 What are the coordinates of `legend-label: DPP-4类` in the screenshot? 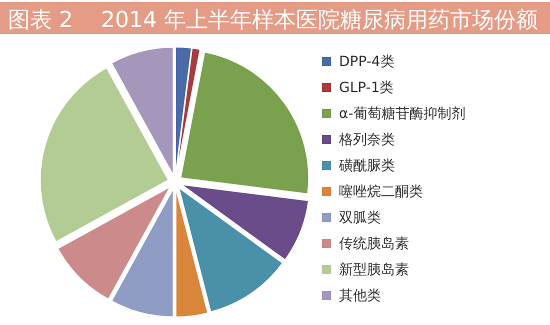 It's located at (366, 62).